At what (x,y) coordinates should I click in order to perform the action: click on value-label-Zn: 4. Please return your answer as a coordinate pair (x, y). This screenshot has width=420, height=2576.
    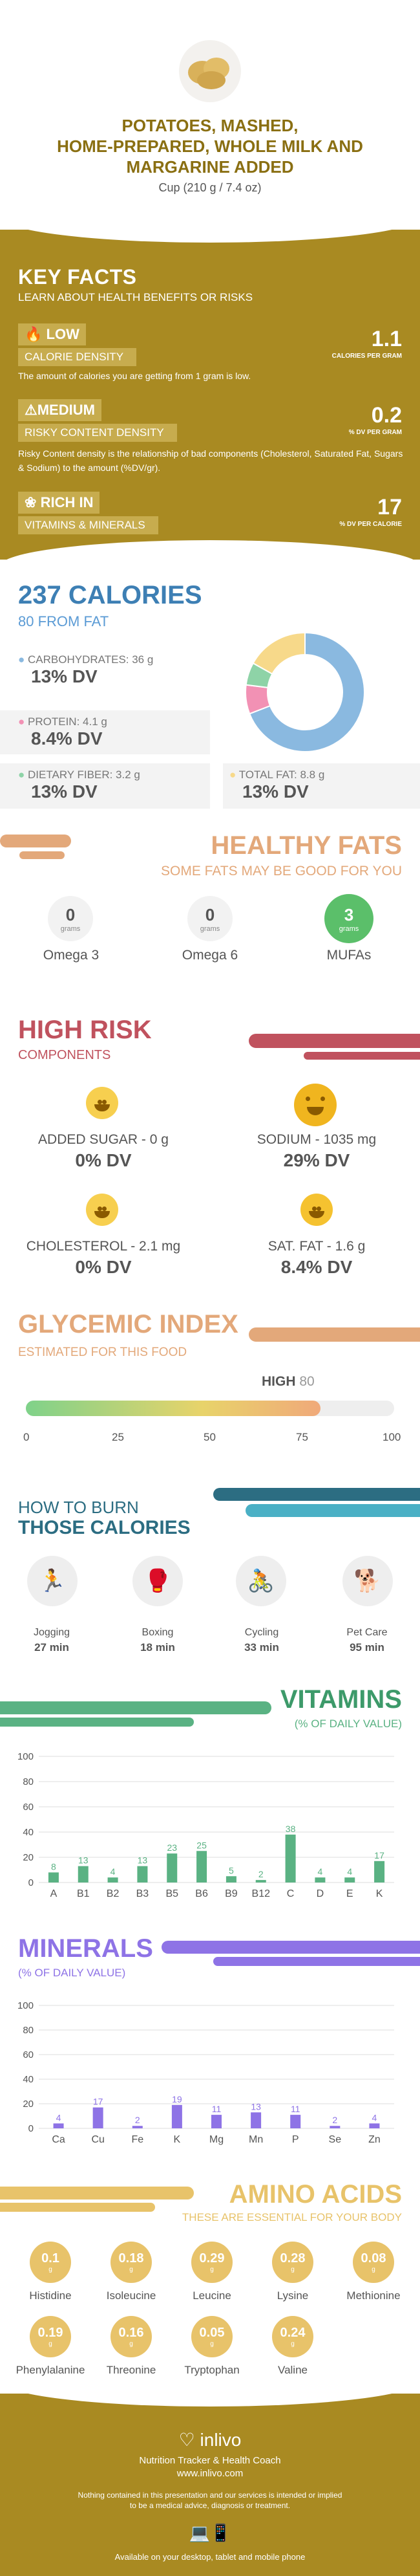
    Looking at the image, I should click on (375, 2117).